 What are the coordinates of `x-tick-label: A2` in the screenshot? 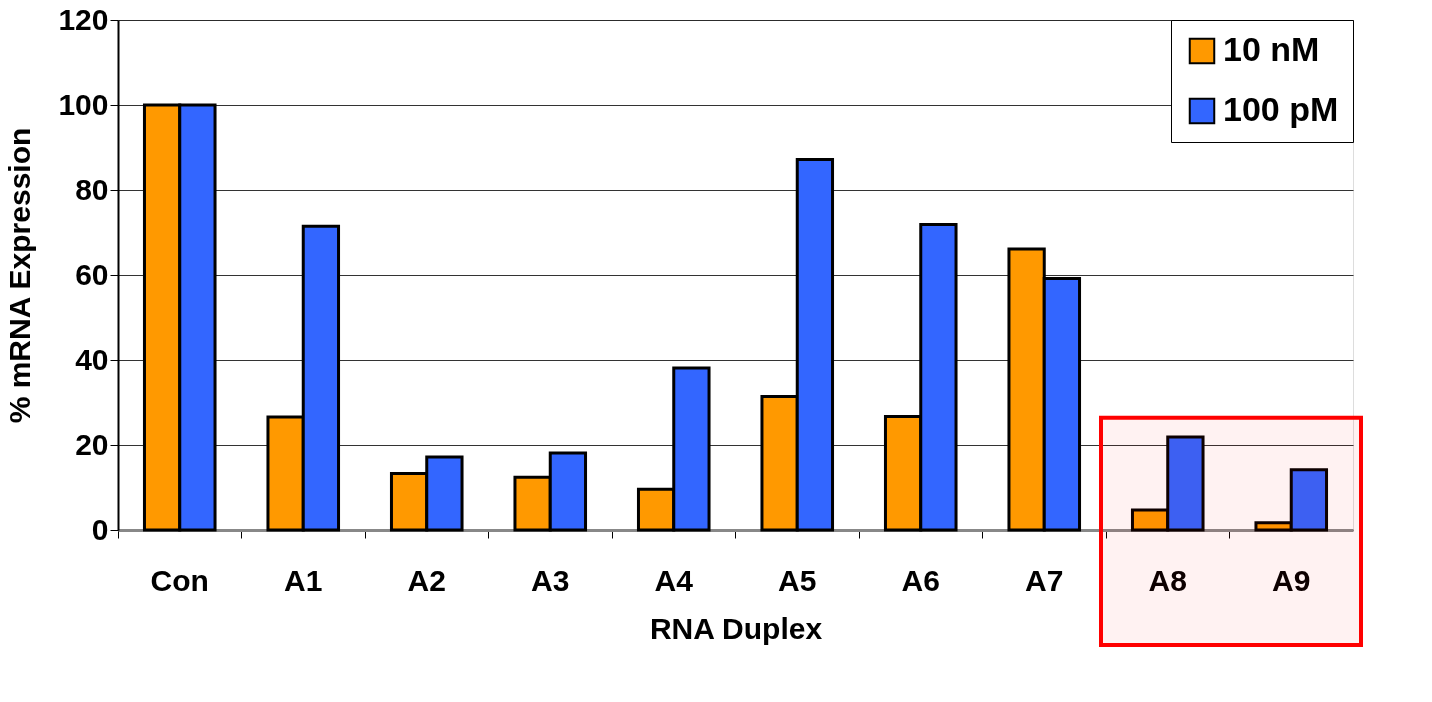 It's located at (426, 580).